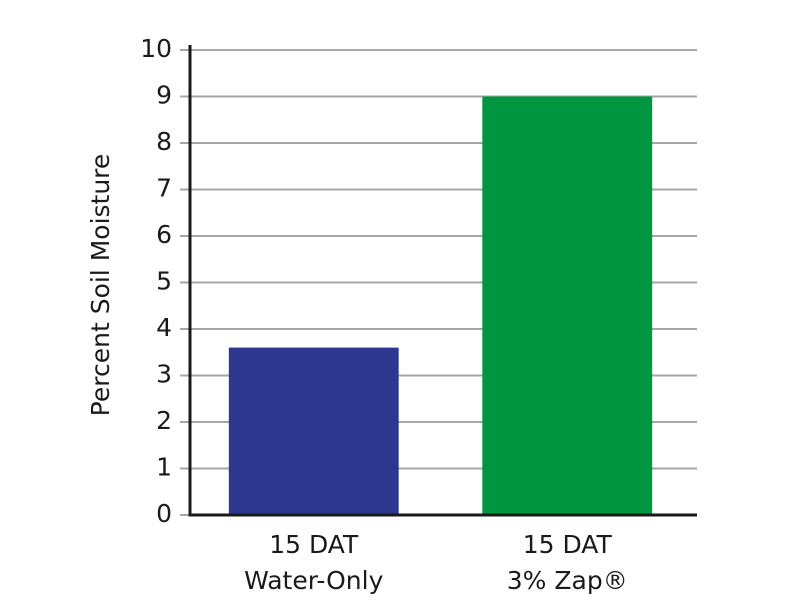  Describe the element at coordinates (164, 95) in the screenshot. I see `y-tick-label: 9` at that location.